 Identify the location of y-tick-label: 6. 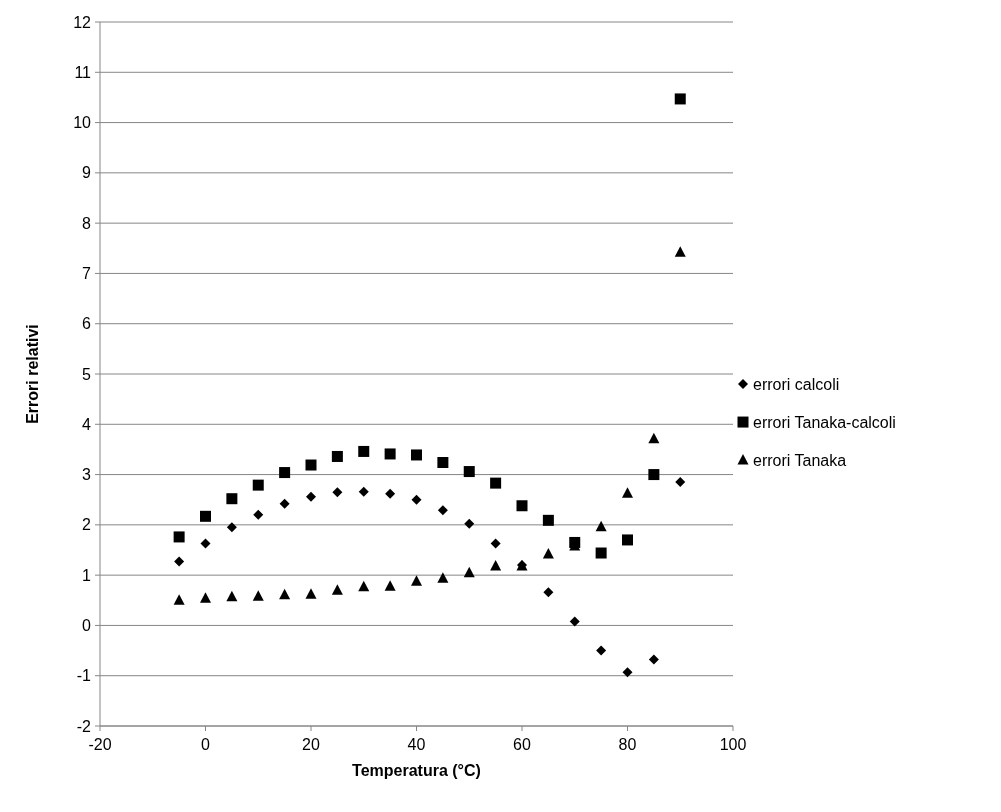
(87, 324).